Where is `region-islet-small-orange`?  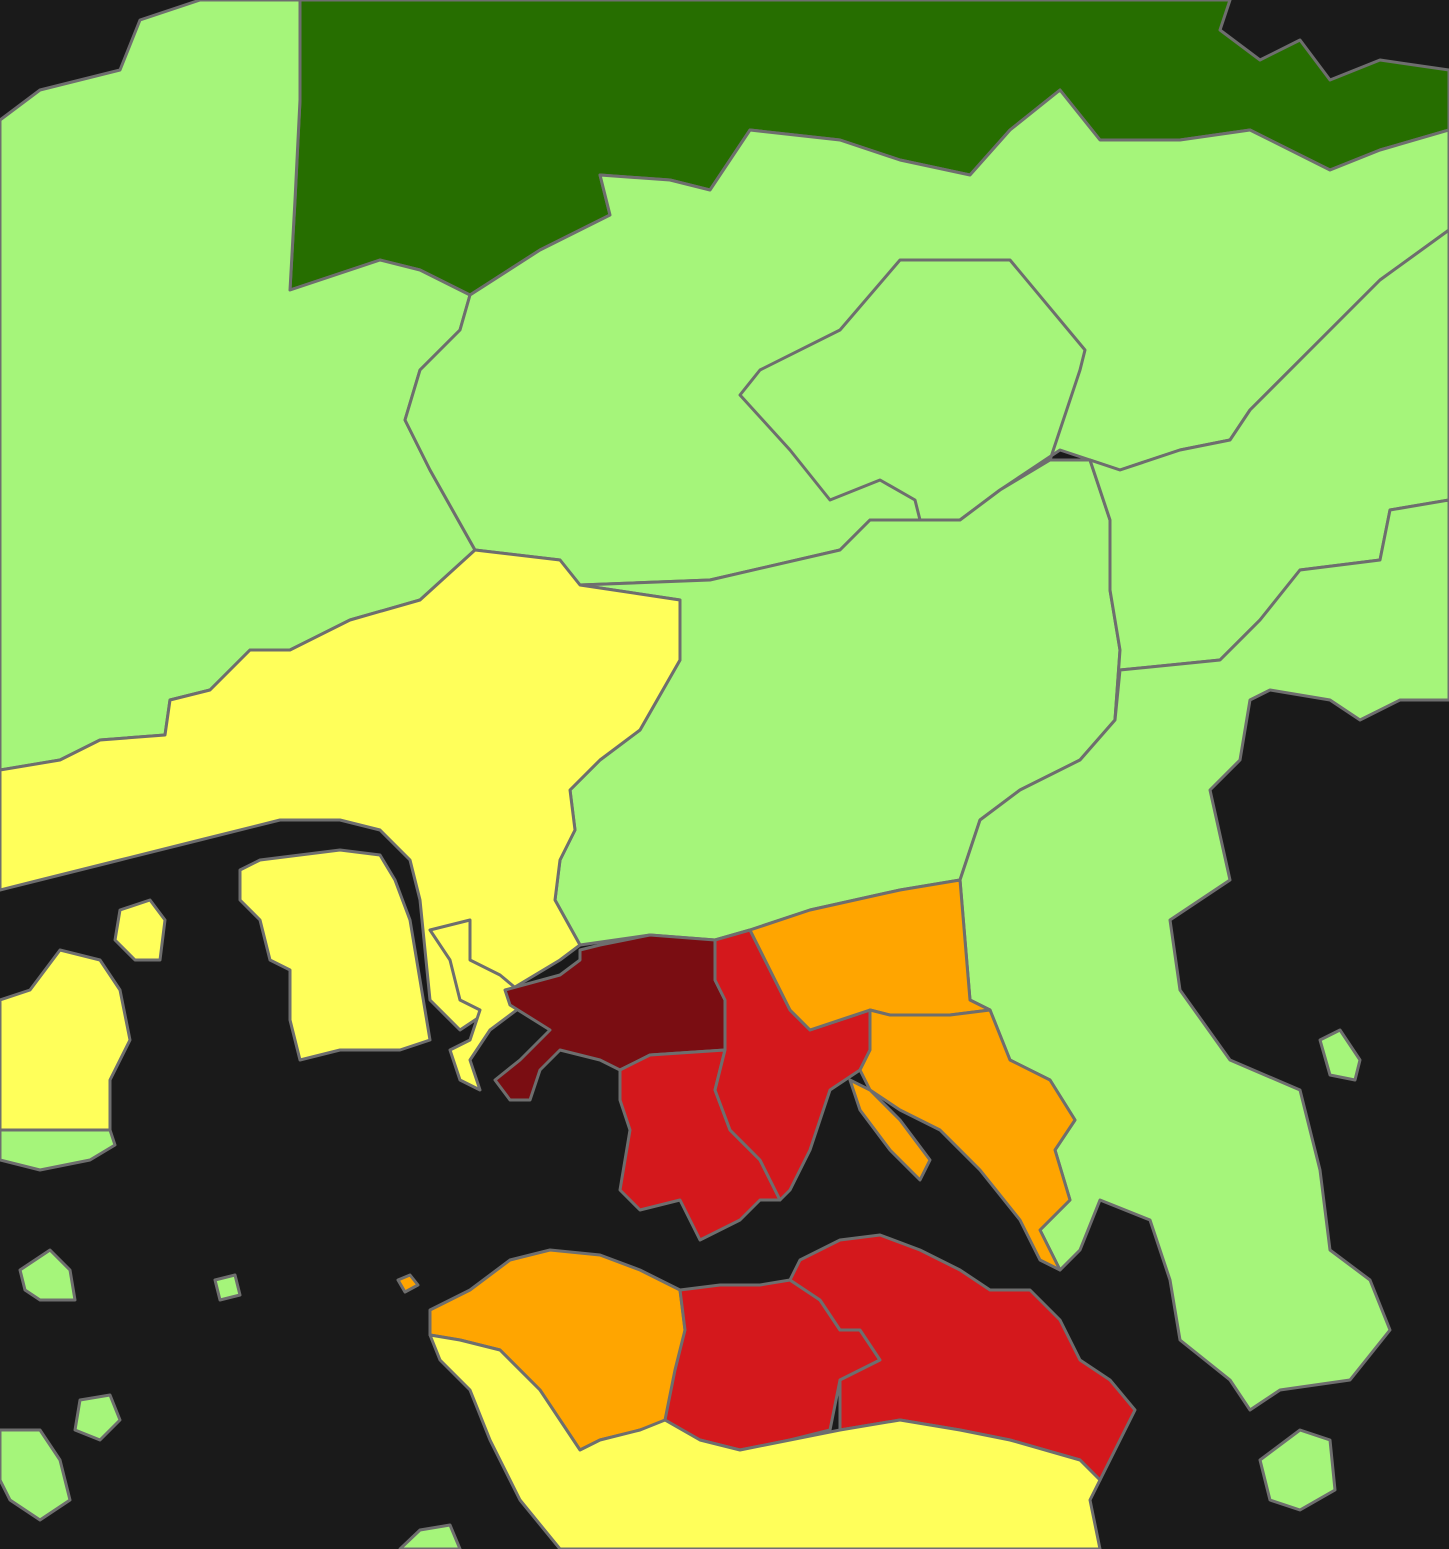
region-islet-small-orange is located at coordinates (408, 1283).